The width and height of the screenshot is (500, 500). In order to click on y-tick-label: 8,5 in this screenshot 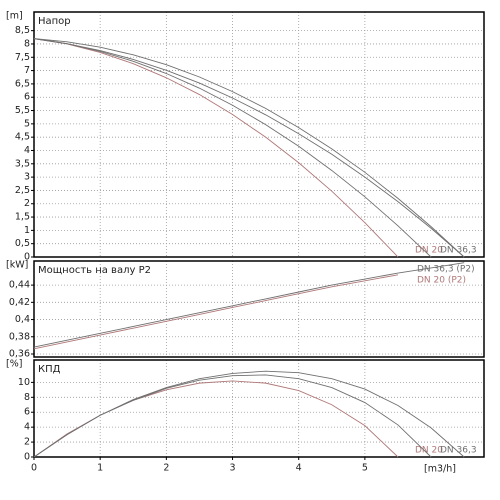, I will do `click(22, 30)`.